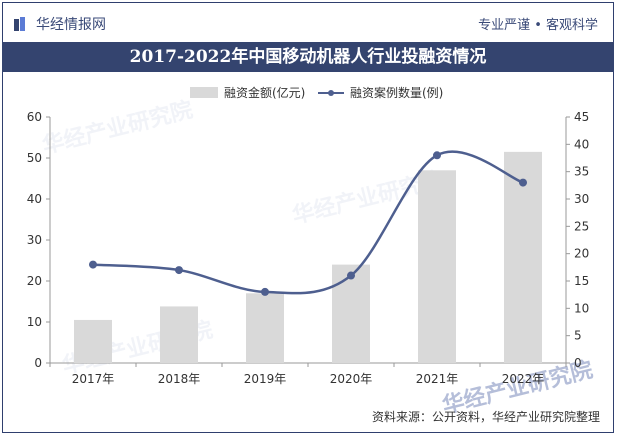 The height and width of the screenshot is (437, 618). What do you see at coordinates (265, 379) in the screenshot?
I see `x-tick-label: 2019年` at bounding box center [265, 379].